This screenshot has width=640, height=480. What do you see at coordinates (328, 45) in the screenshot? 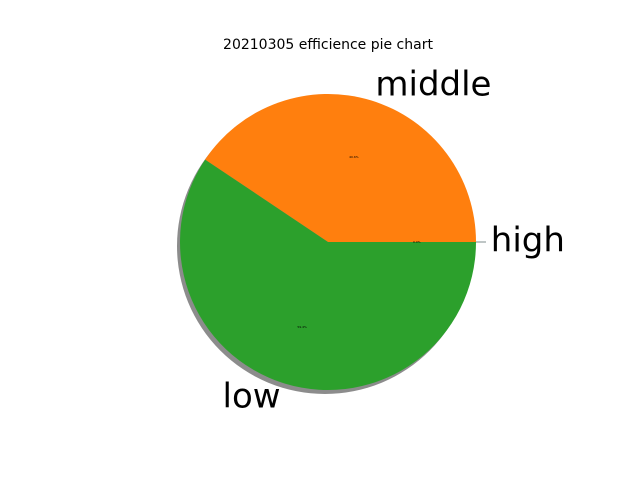
I see `chart-title: 20210305 efficience pie chart` at bounding box center [328, 45].